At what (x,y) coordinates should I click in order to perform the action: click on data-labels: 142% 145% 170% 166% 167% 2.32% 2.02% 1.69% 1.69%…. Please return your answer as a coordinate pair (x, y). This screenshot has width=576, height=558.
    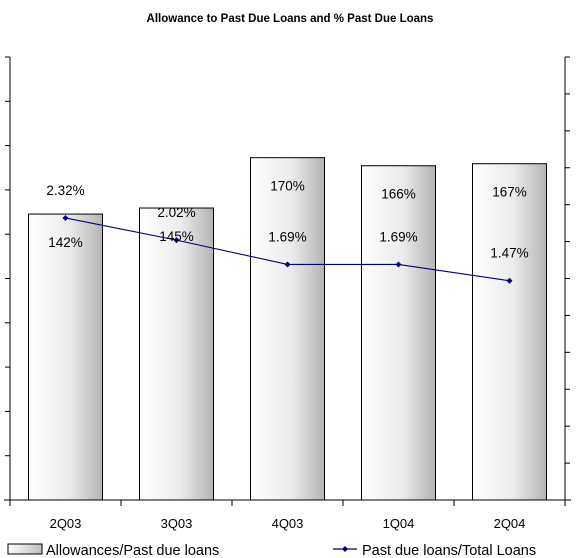
    Looking at the image, I should click on (287, 220).